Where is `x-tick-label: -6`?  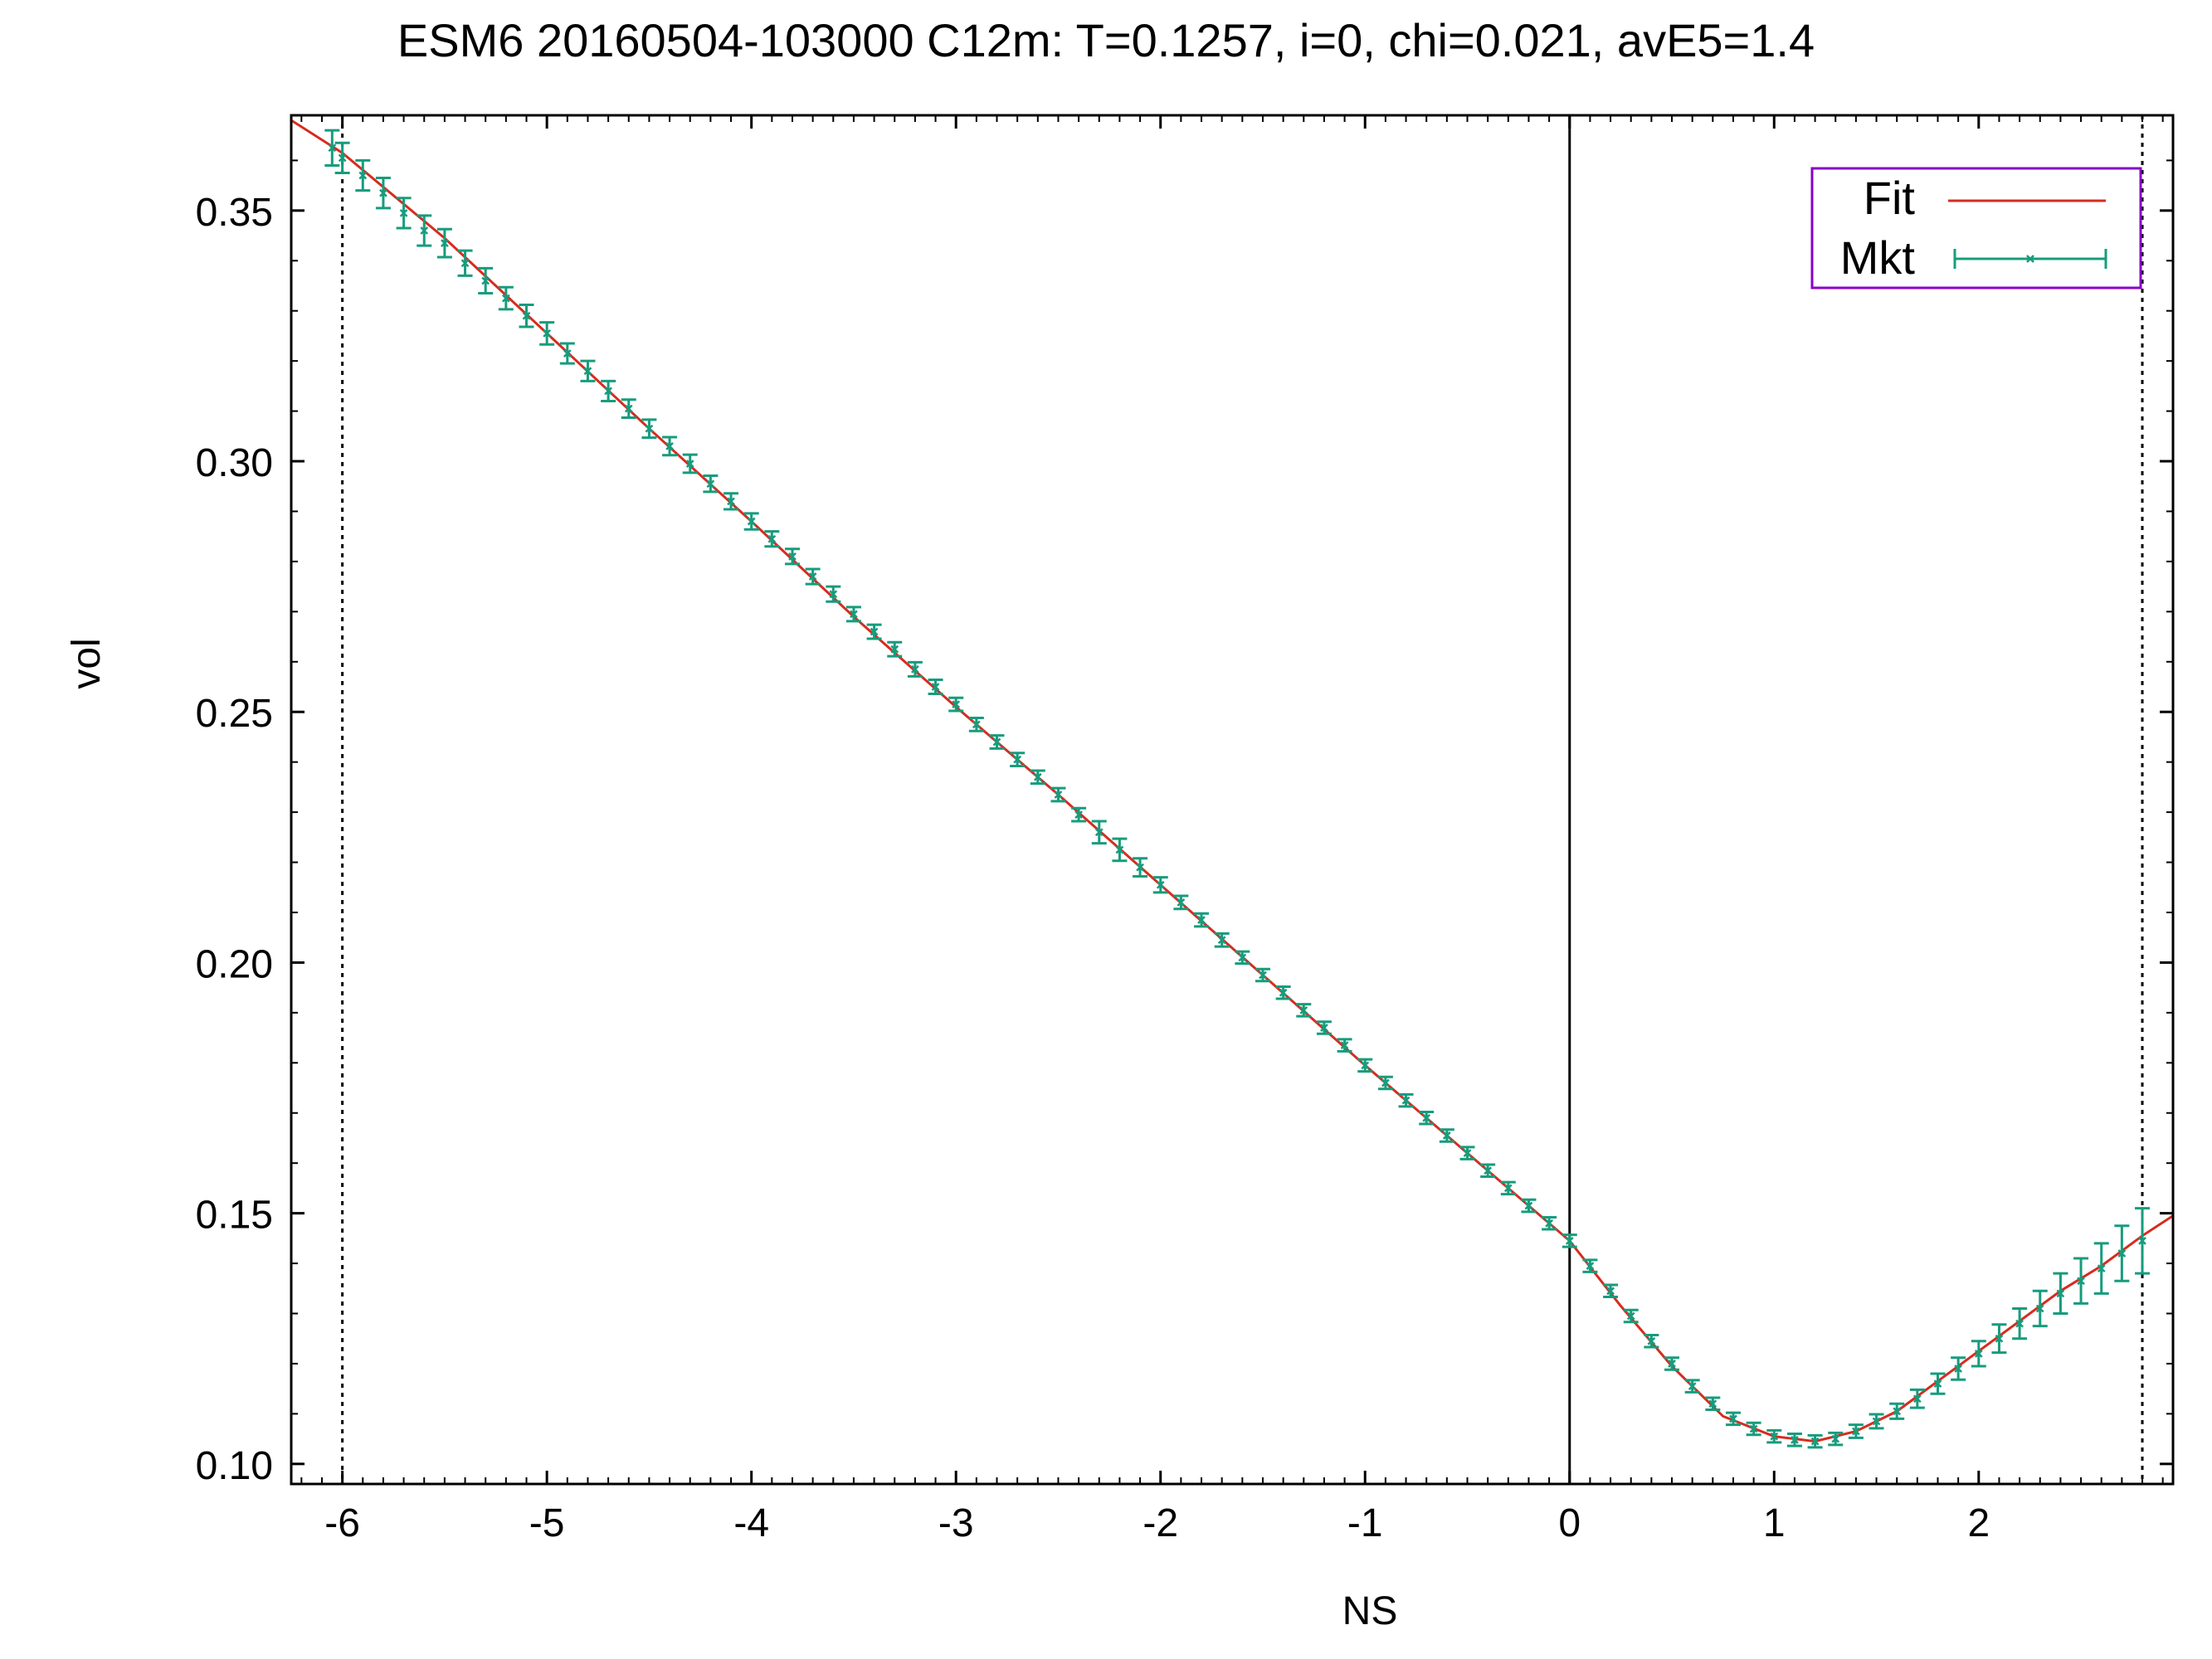 x-tick-label: -6 is located at coordinates (342, 1523).